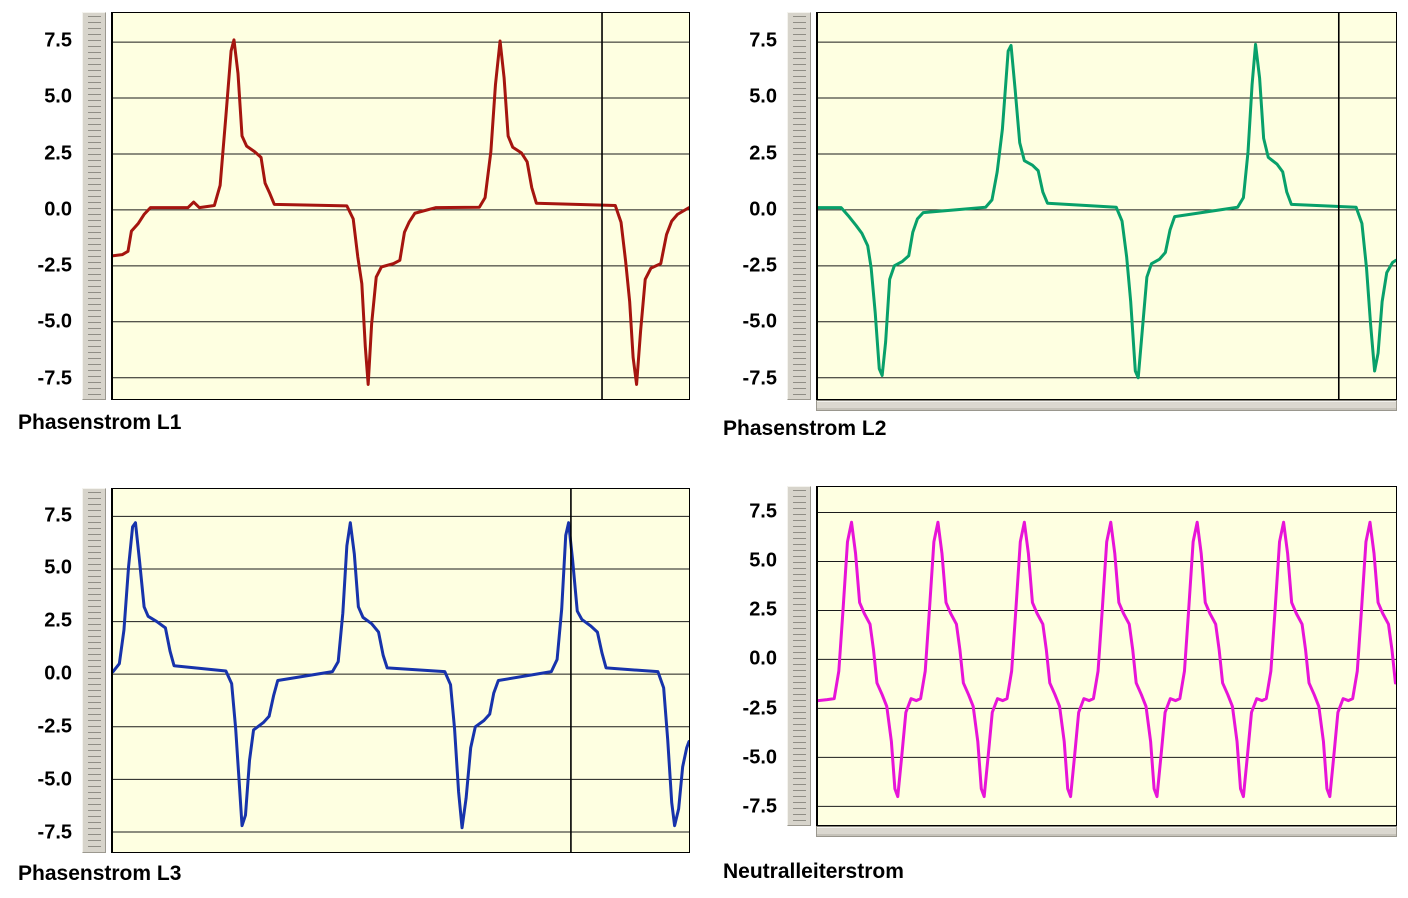 The width and height of the screenshot is (1408, 898). I want to click on chart-title: Neutralleiterstrom, so click(813, 871).